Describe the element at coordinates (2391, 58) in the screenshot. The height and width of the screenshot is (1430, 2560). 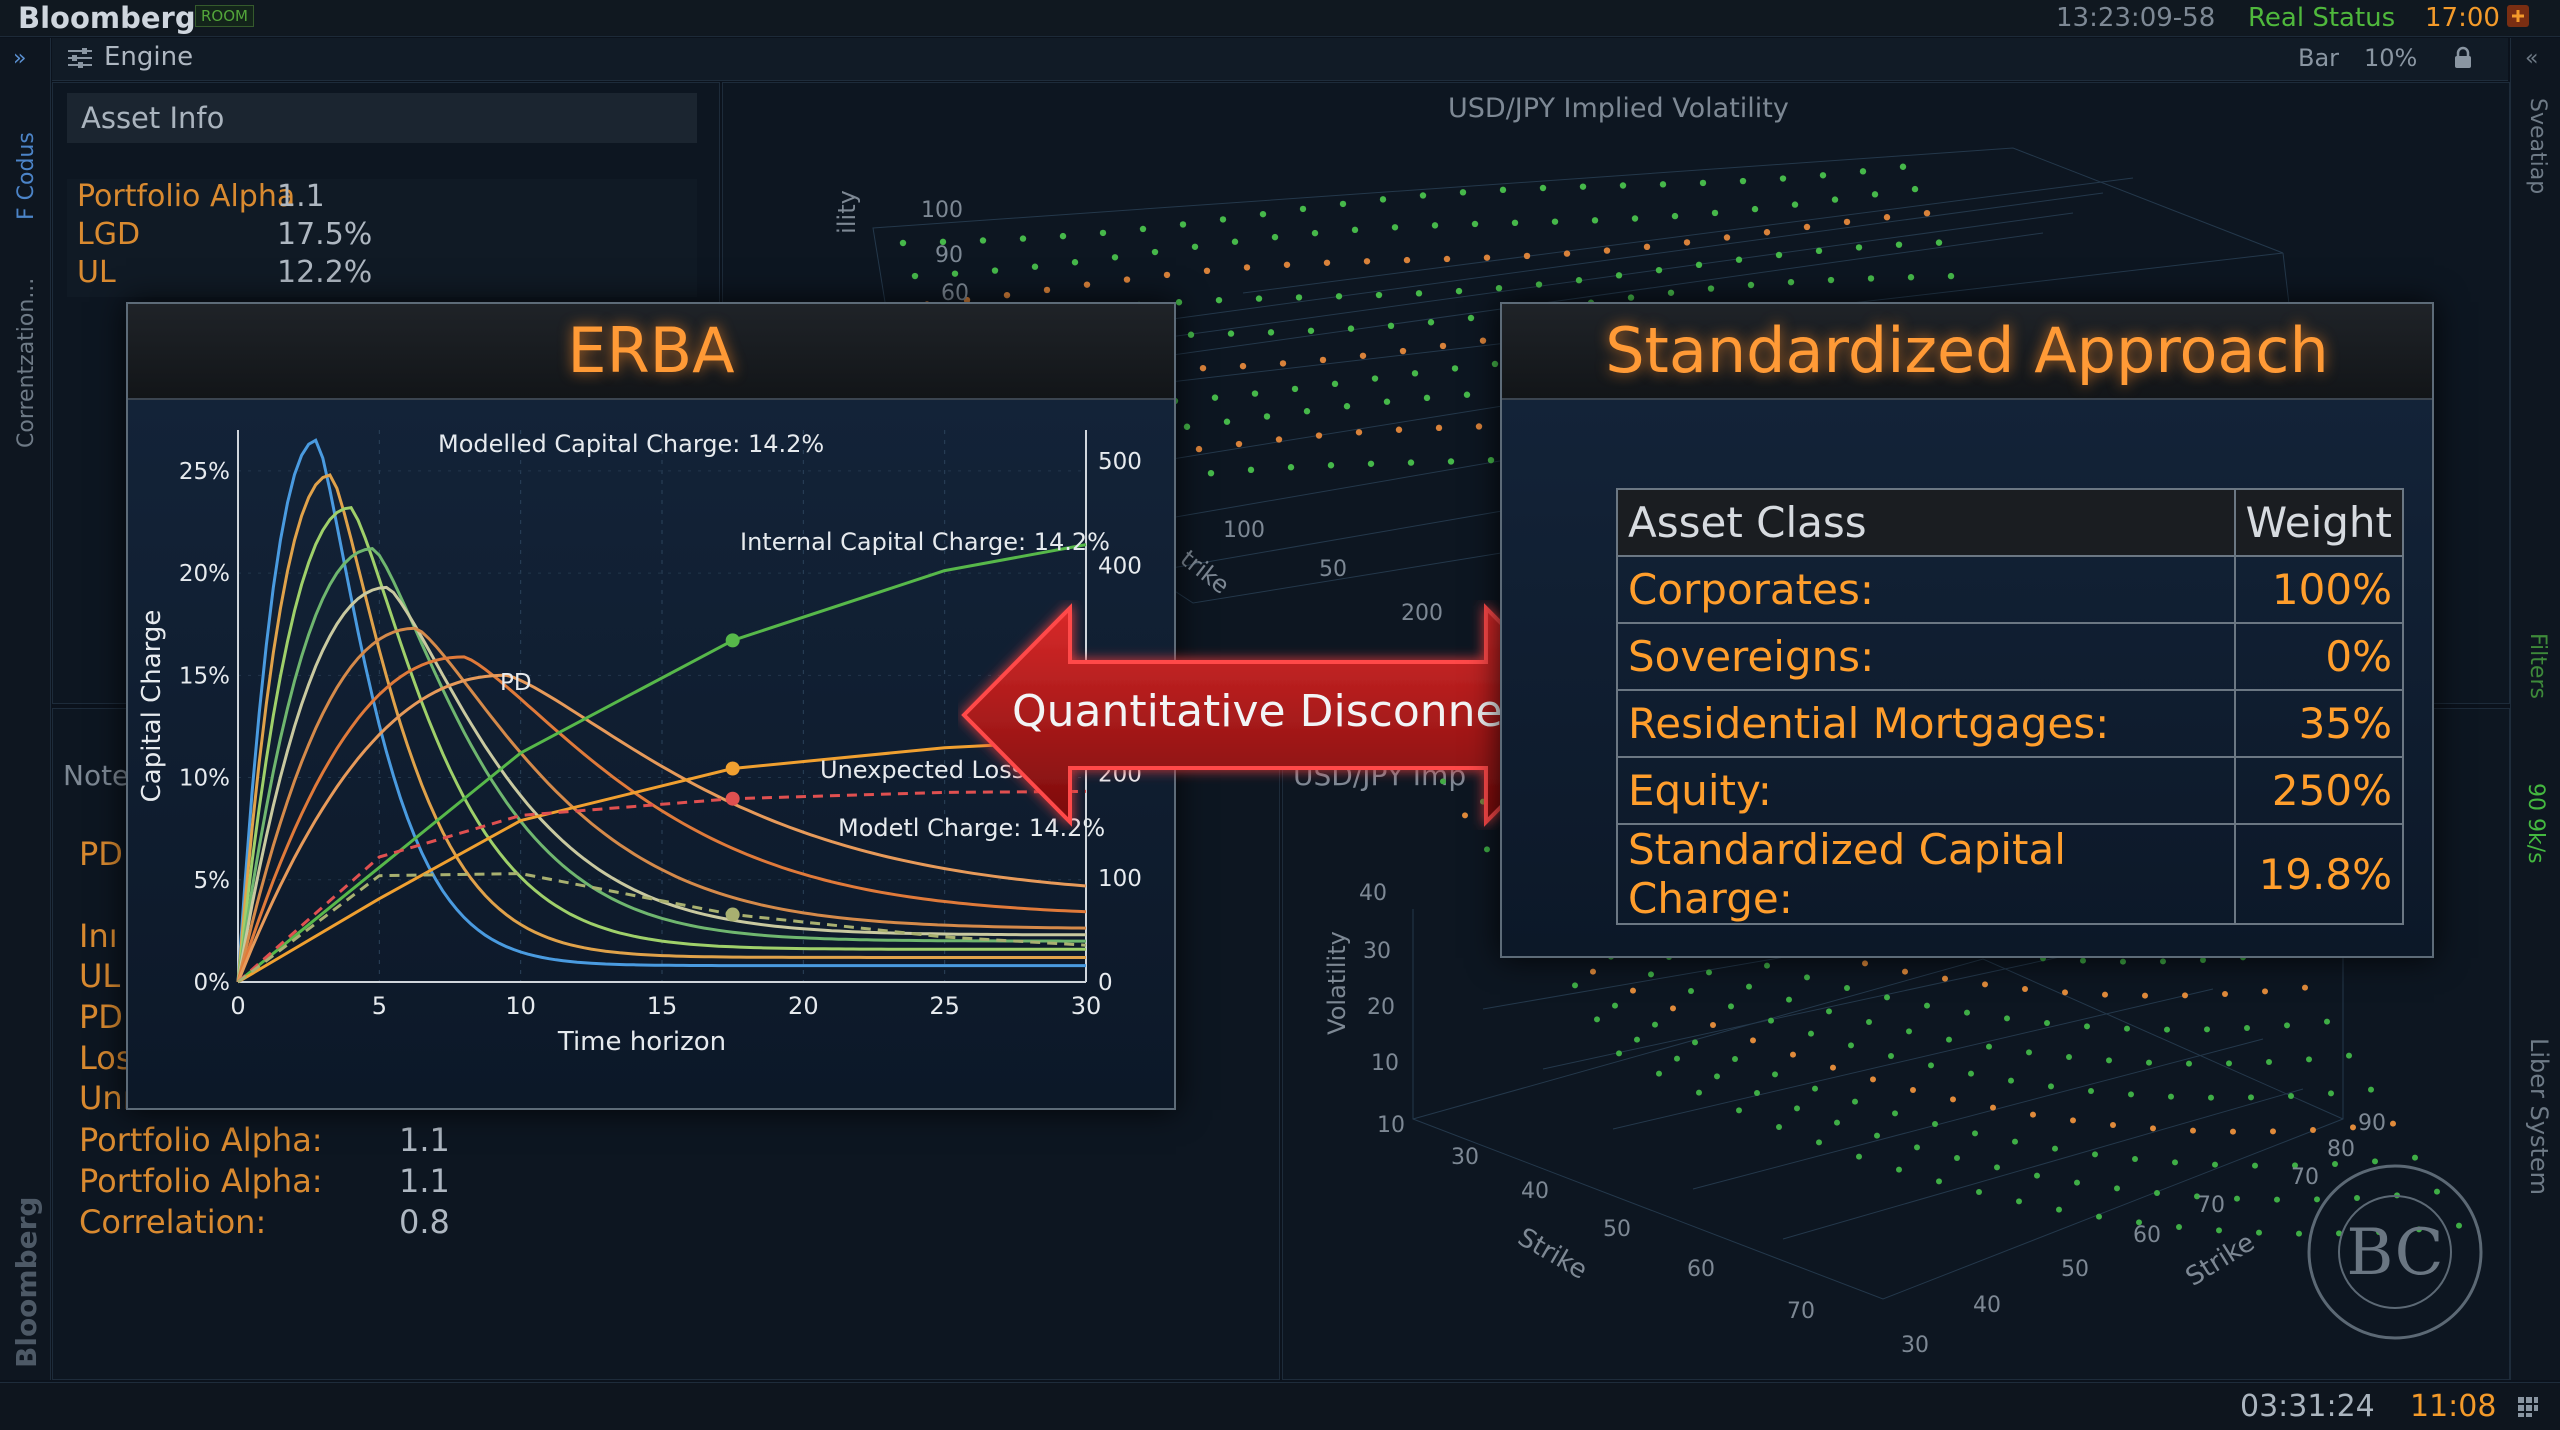
I see `bar-value: 10%` at that location.